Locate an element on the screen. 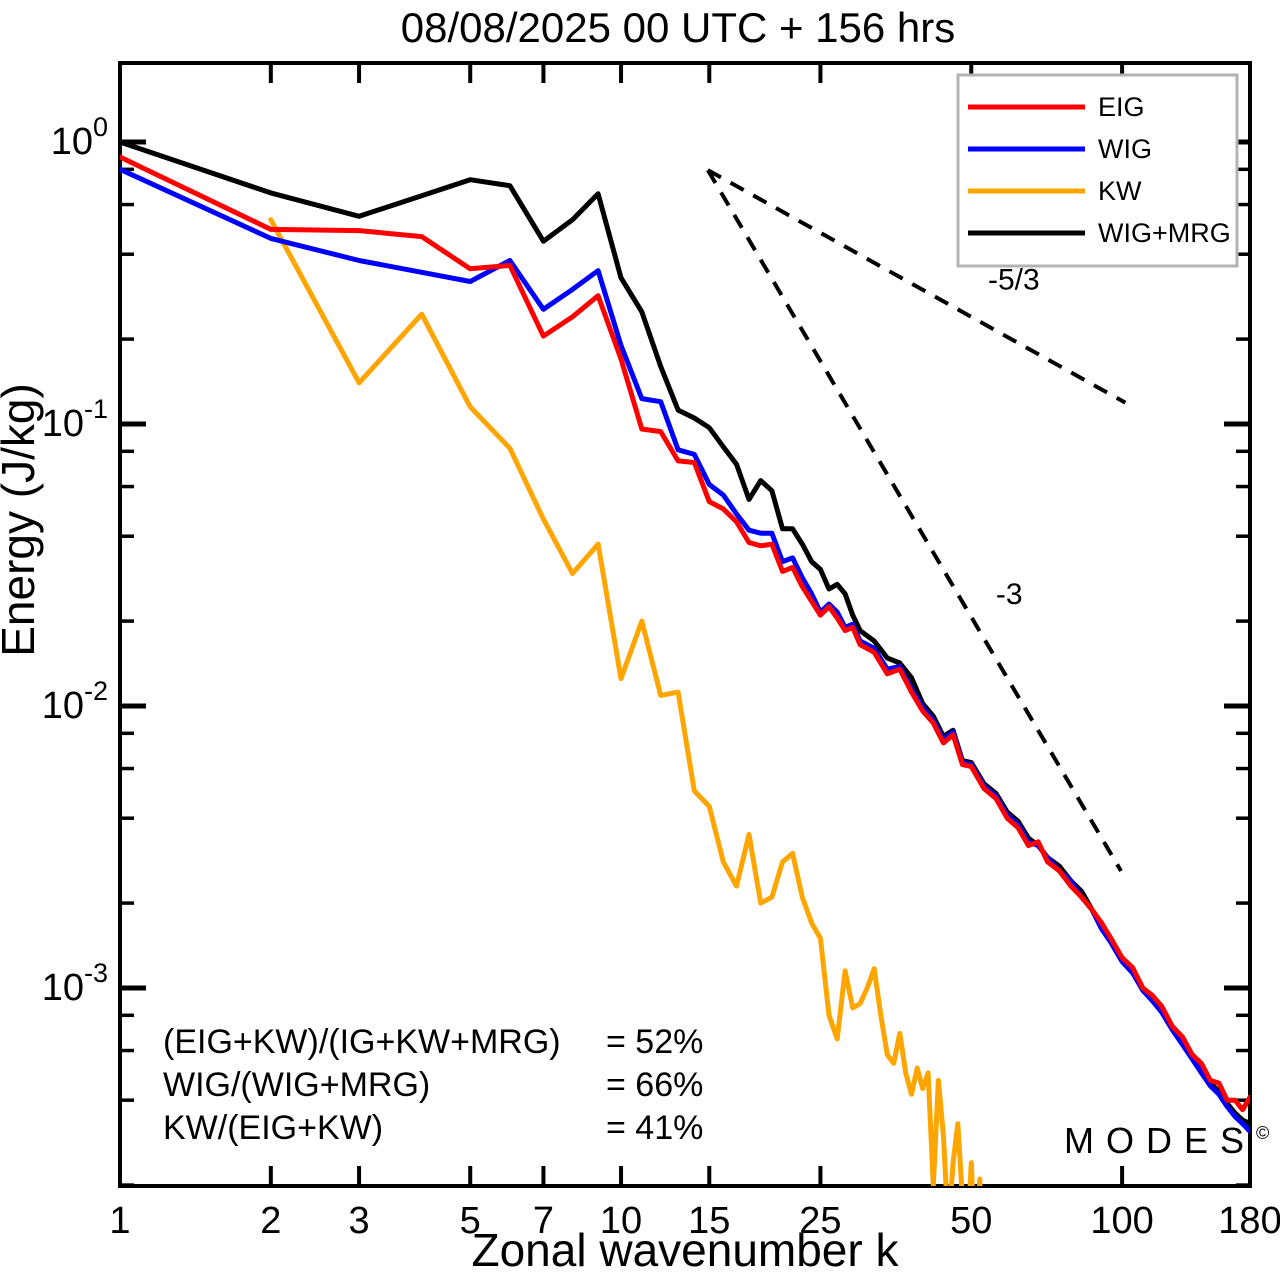 The width and height of the screenshot is (1280, 1281). ratio-value: = 52% is located at coordinates (654, 1042).